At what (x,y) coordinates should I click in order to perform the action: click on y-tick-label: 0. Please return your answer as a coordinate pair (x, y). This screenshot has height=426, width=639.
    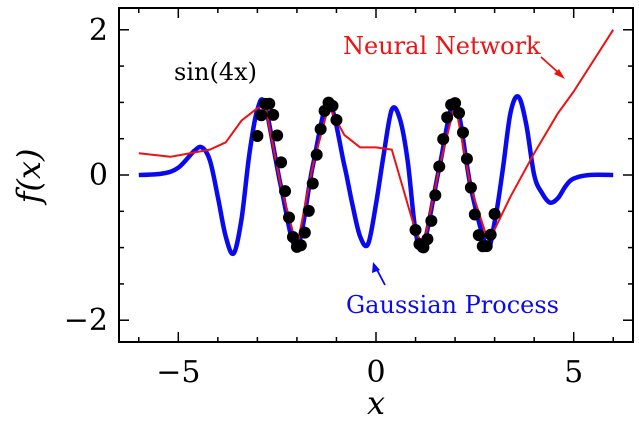
    Looking at the image, I should click on (98, 175).